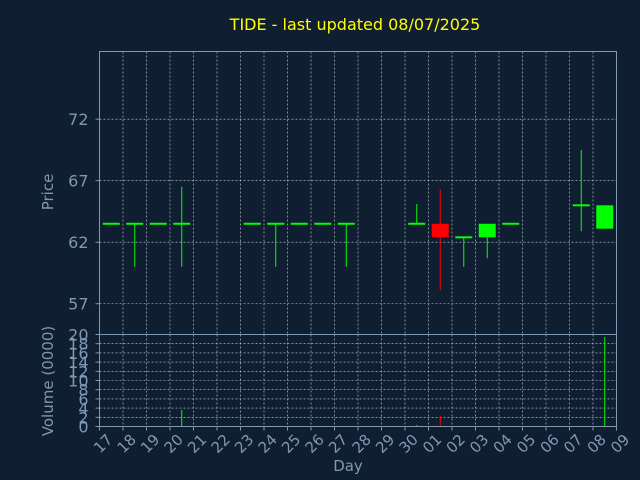 The width and height of the screenshot is (640, 480). What do you see at coordinates (503, 444) in the screenshot?
I see `x-tick-label: 04` at bounding box center [503, 444].